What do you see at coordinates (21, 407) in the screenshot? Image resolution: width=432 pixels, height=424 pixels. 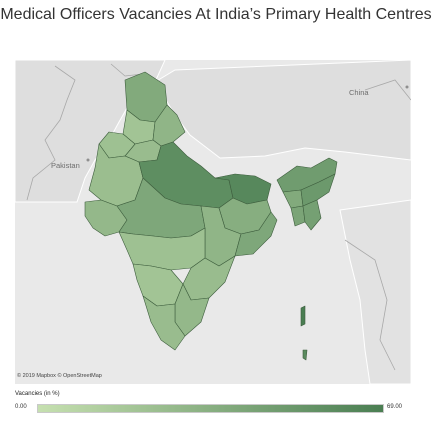 I see `legend-min-label: 0.00` at bounding box center [21, 407].